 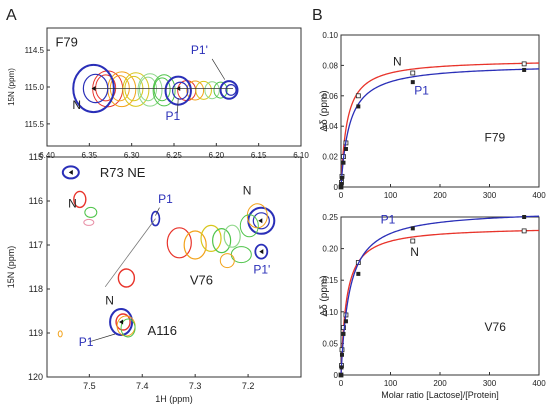 What do you see at coordinates (249, 226) in the screenshot?
I see `contour-v76` at bounding box center [249, 226].